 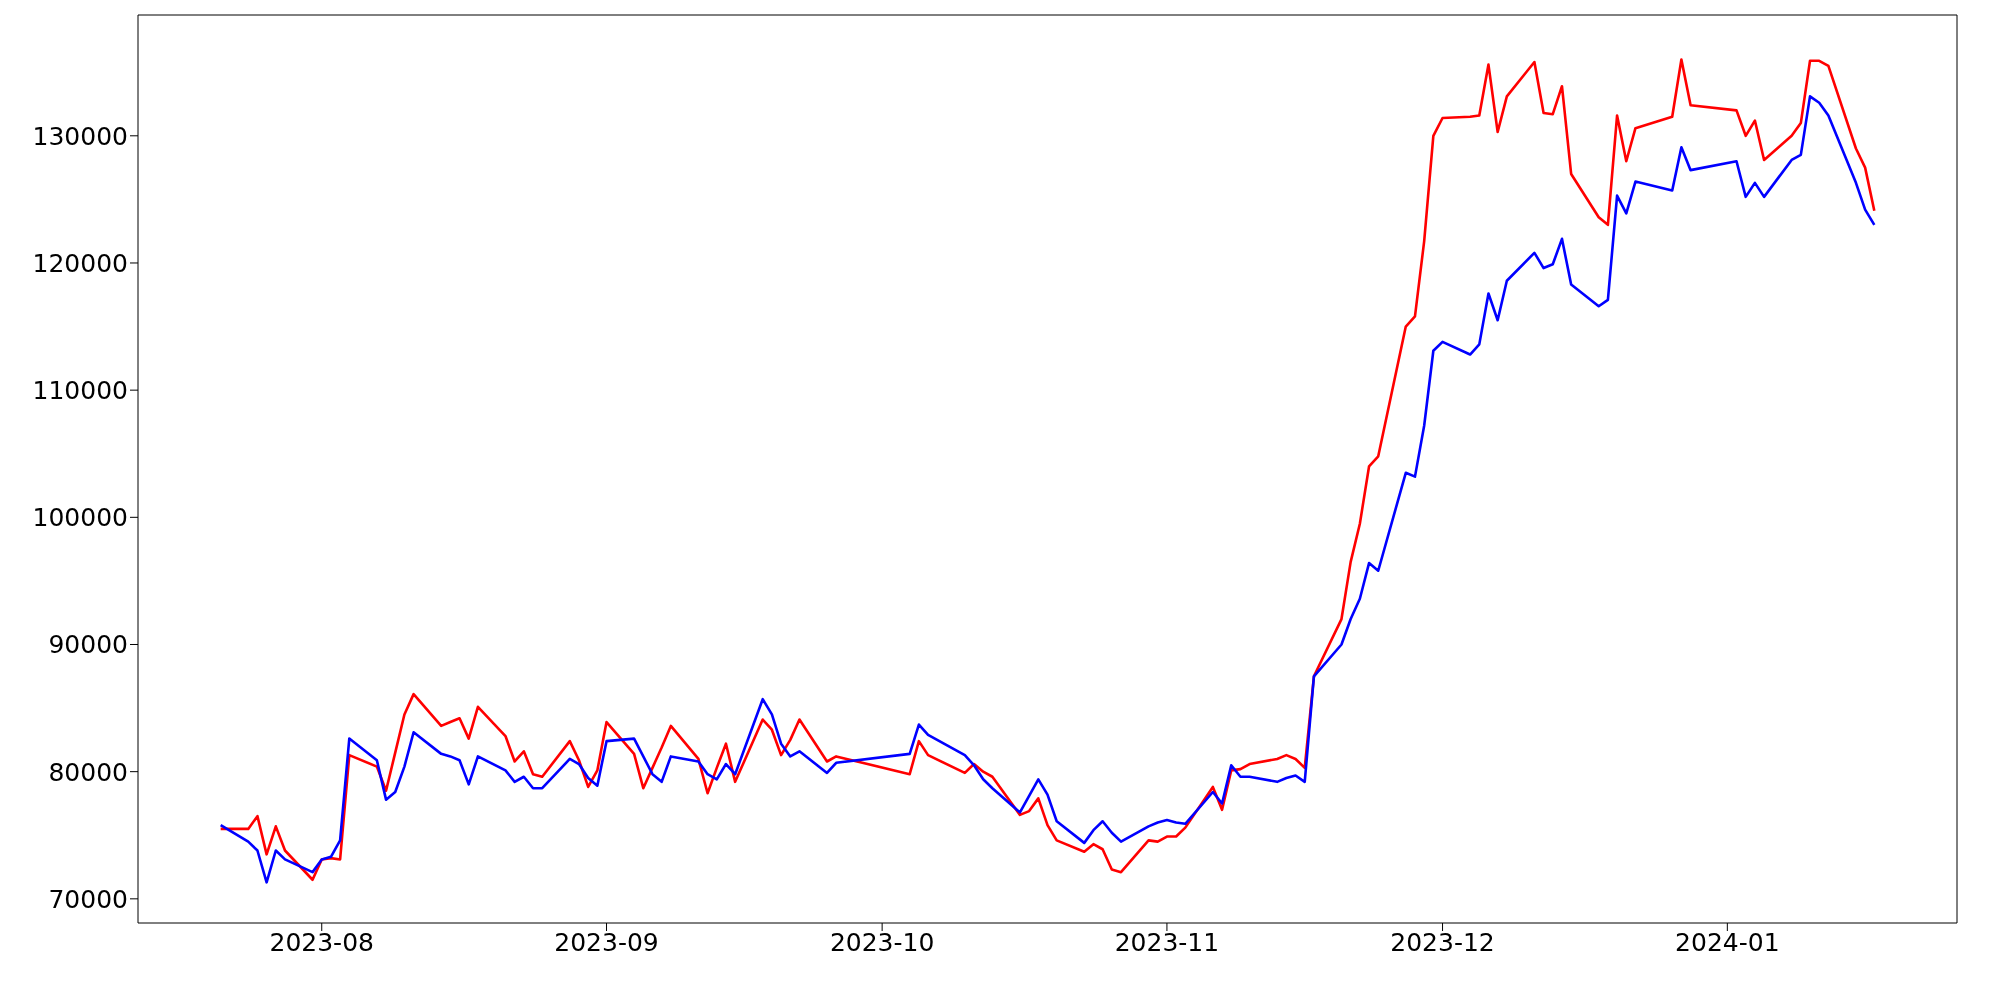 I want to click on x-tick-label: 2023-09, so click(x=606, y=942).